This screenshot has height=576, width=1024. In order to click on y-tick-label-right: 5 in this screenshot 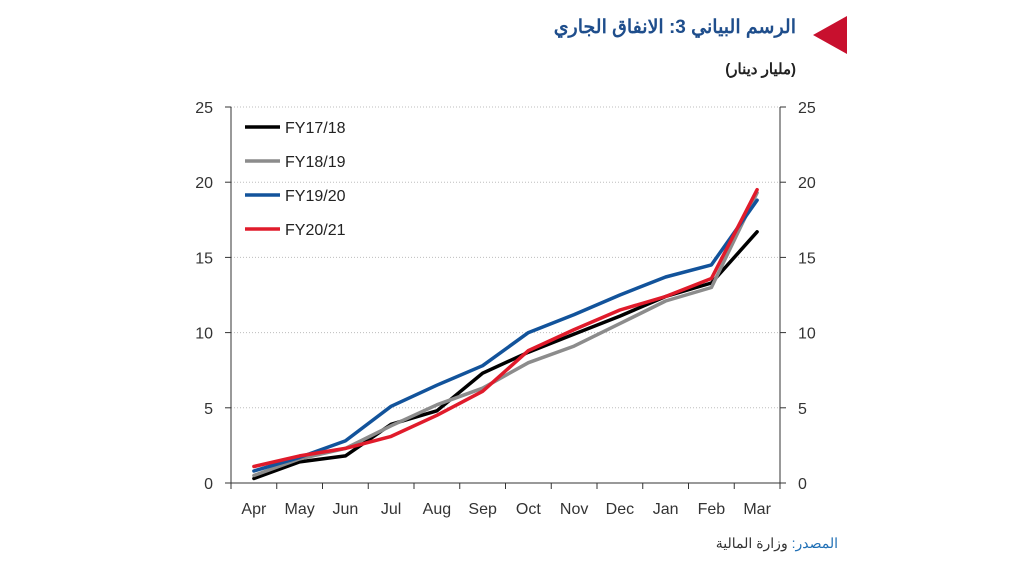, I will do `click(802, 409)`.